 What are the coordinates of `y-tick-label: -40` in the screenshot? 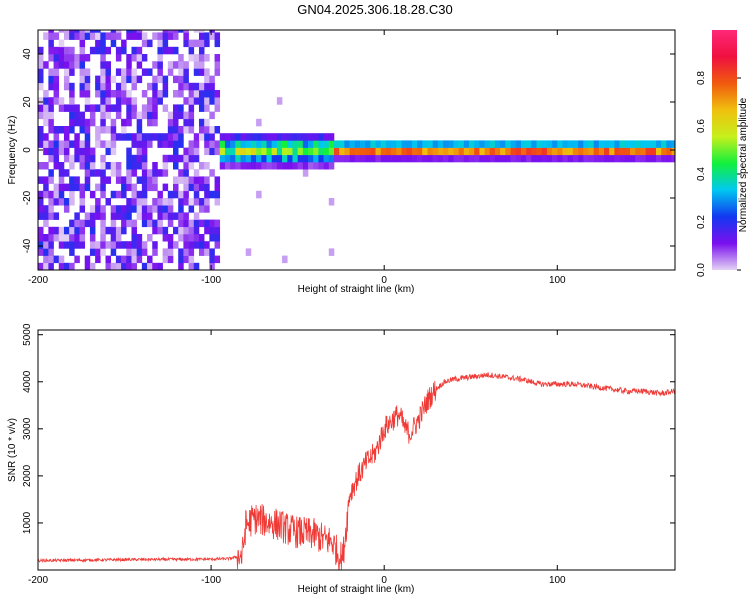 It's located at (27, 245).